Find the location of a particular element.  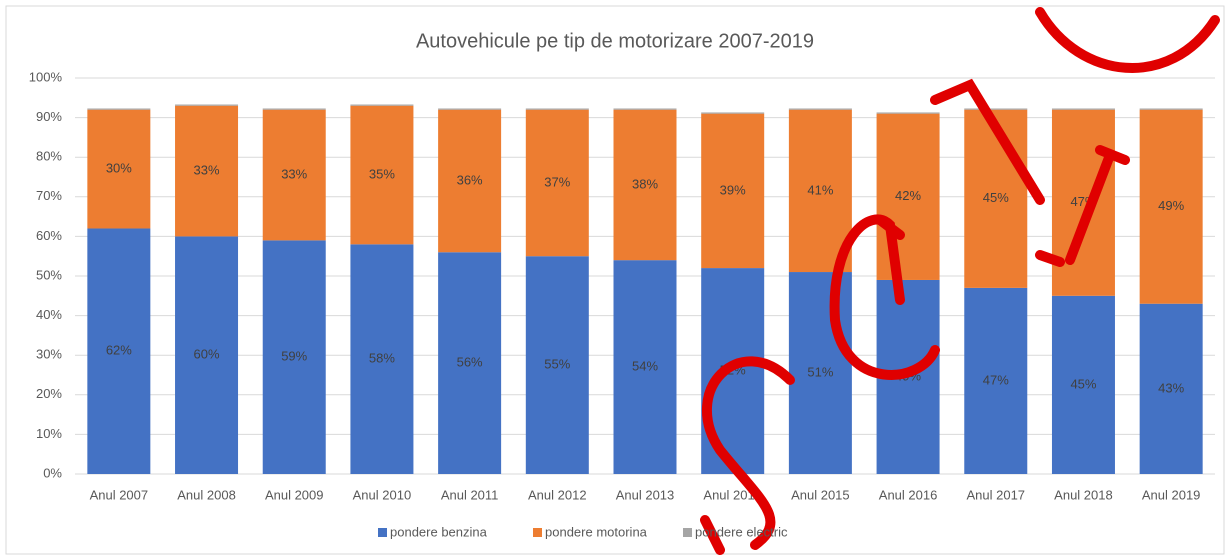

x-tick-label: Anul 2012 is located at coordinates (557, 494).